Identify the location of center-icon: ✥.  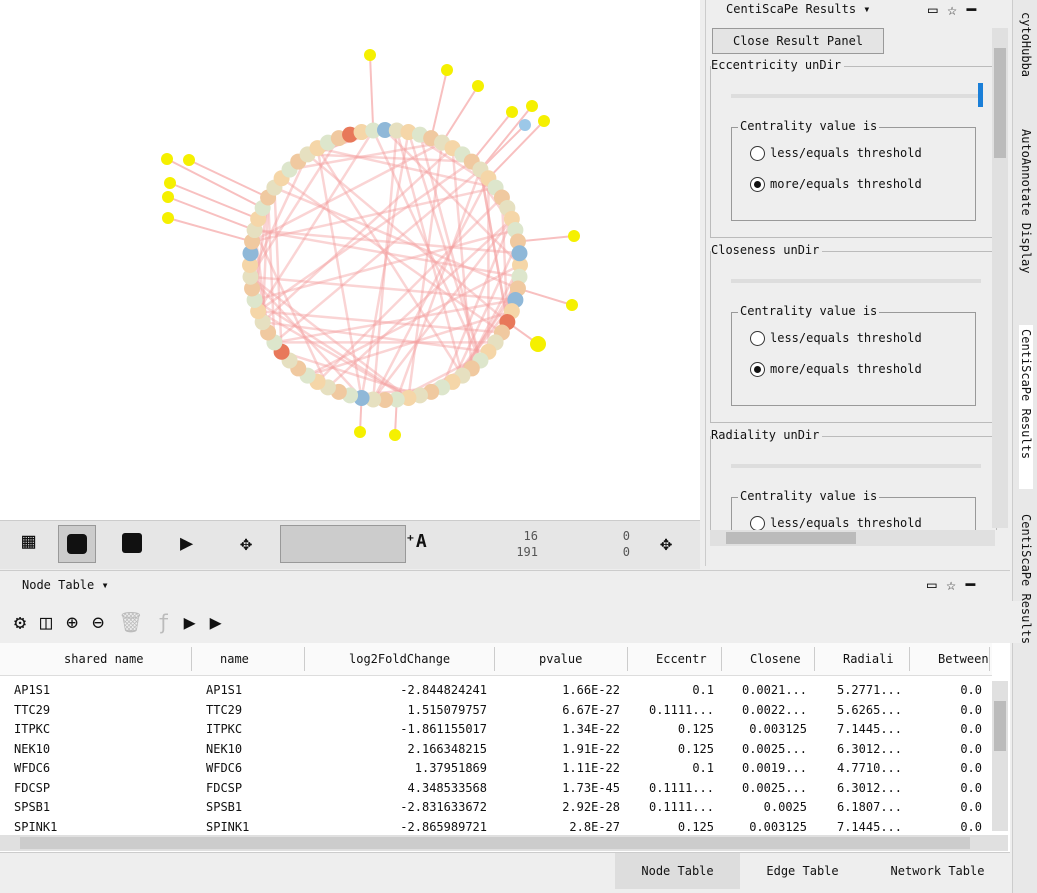
(666, 543).